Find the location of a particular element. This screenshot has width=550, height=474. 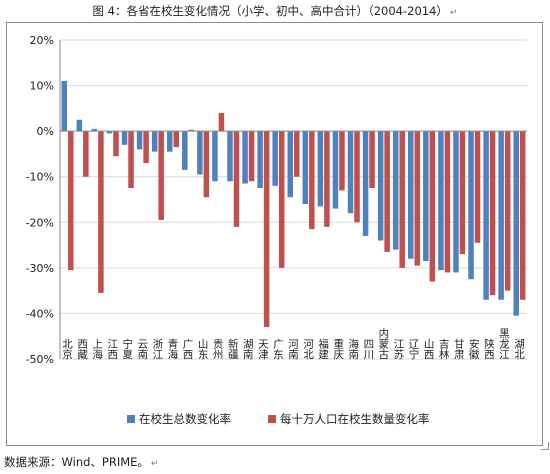

x-tick-label: 陕西 is located at coordinates (489, 350).